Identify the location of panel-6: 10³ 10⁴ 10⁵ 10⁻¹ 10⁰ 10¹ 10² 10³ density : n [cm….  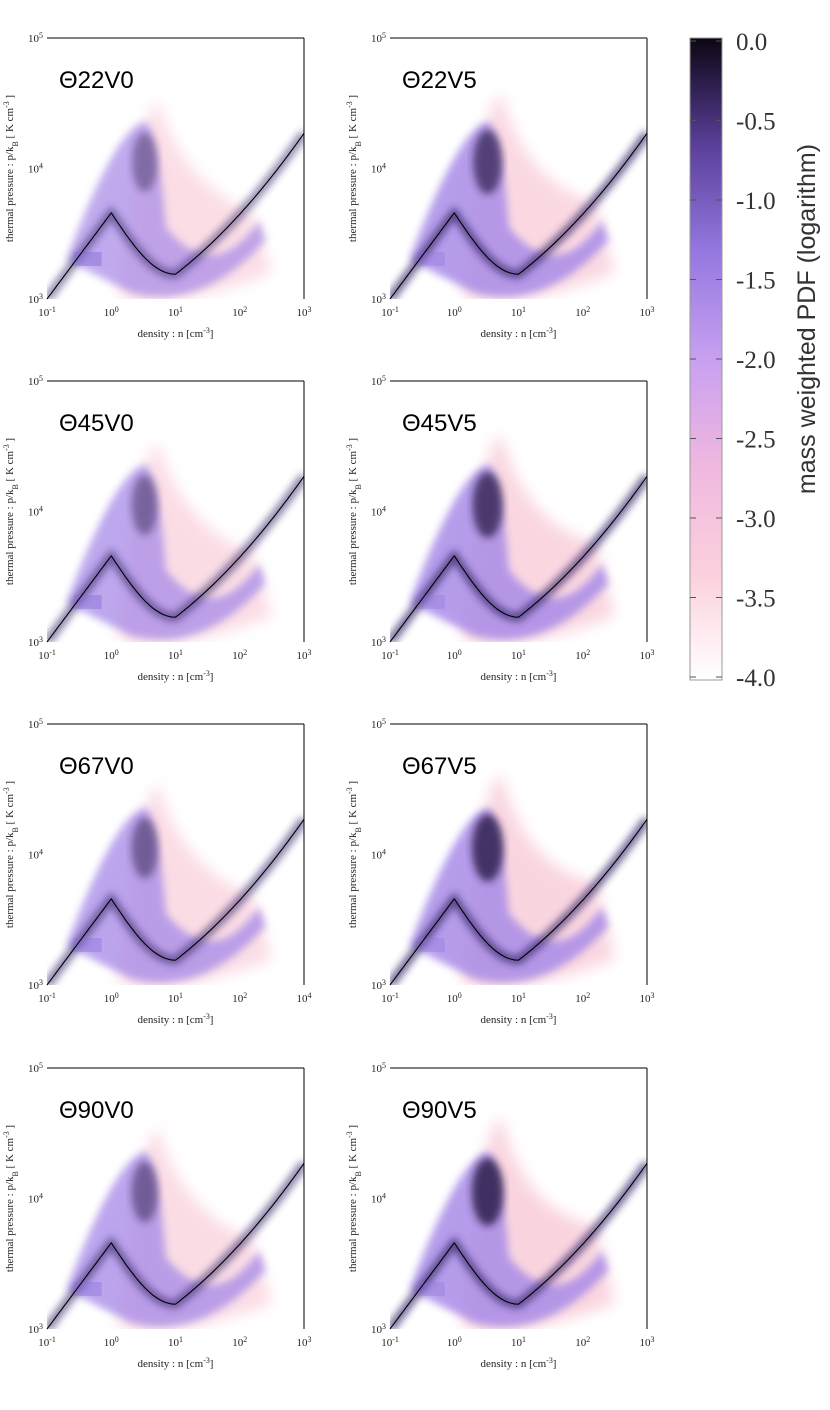
(500, 872).